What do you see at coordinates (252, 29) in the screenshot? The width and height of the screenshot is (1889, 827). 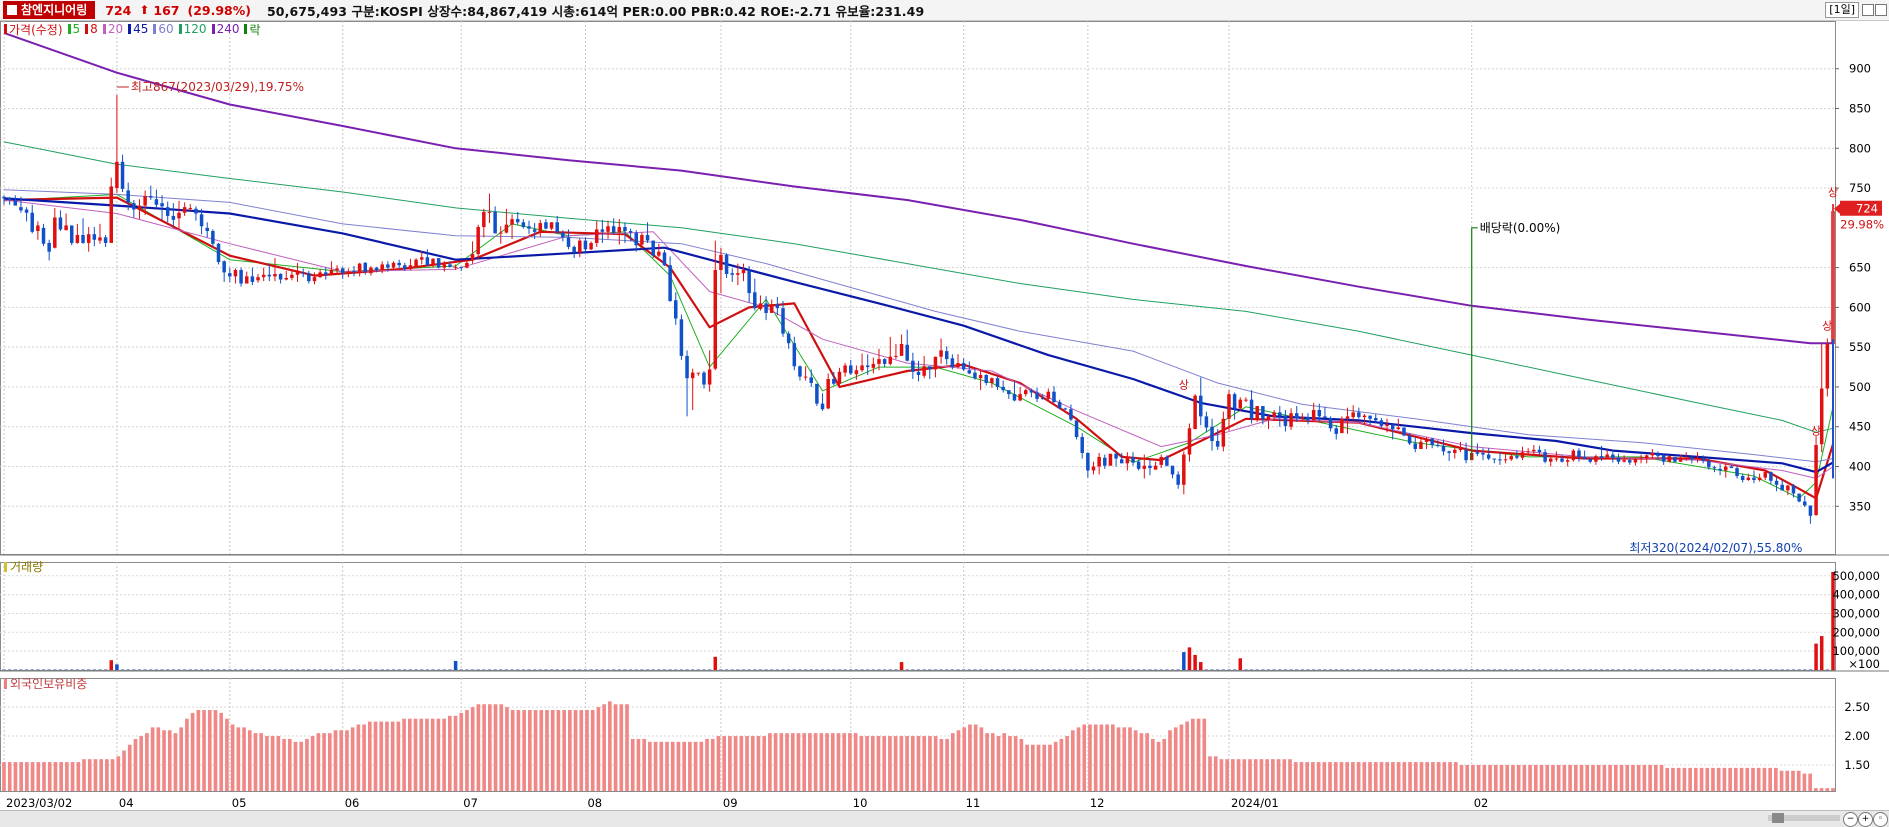 I see `legend-item-8: 락` at bounding box center [252, 29].